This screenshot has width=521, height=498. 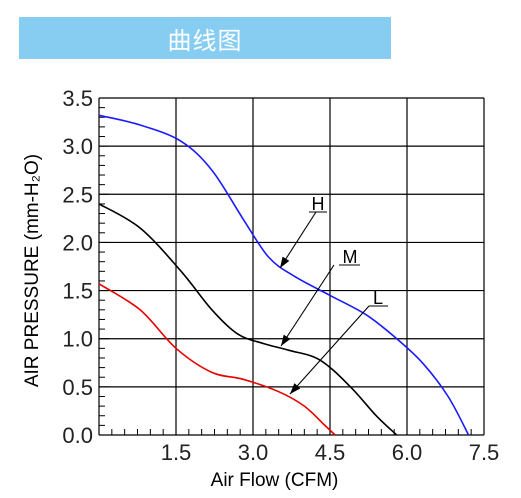 What do you see at coordinates (295, 388) in the screenshot?
I see `arrowhead-l` at bounding box center [295, 388].